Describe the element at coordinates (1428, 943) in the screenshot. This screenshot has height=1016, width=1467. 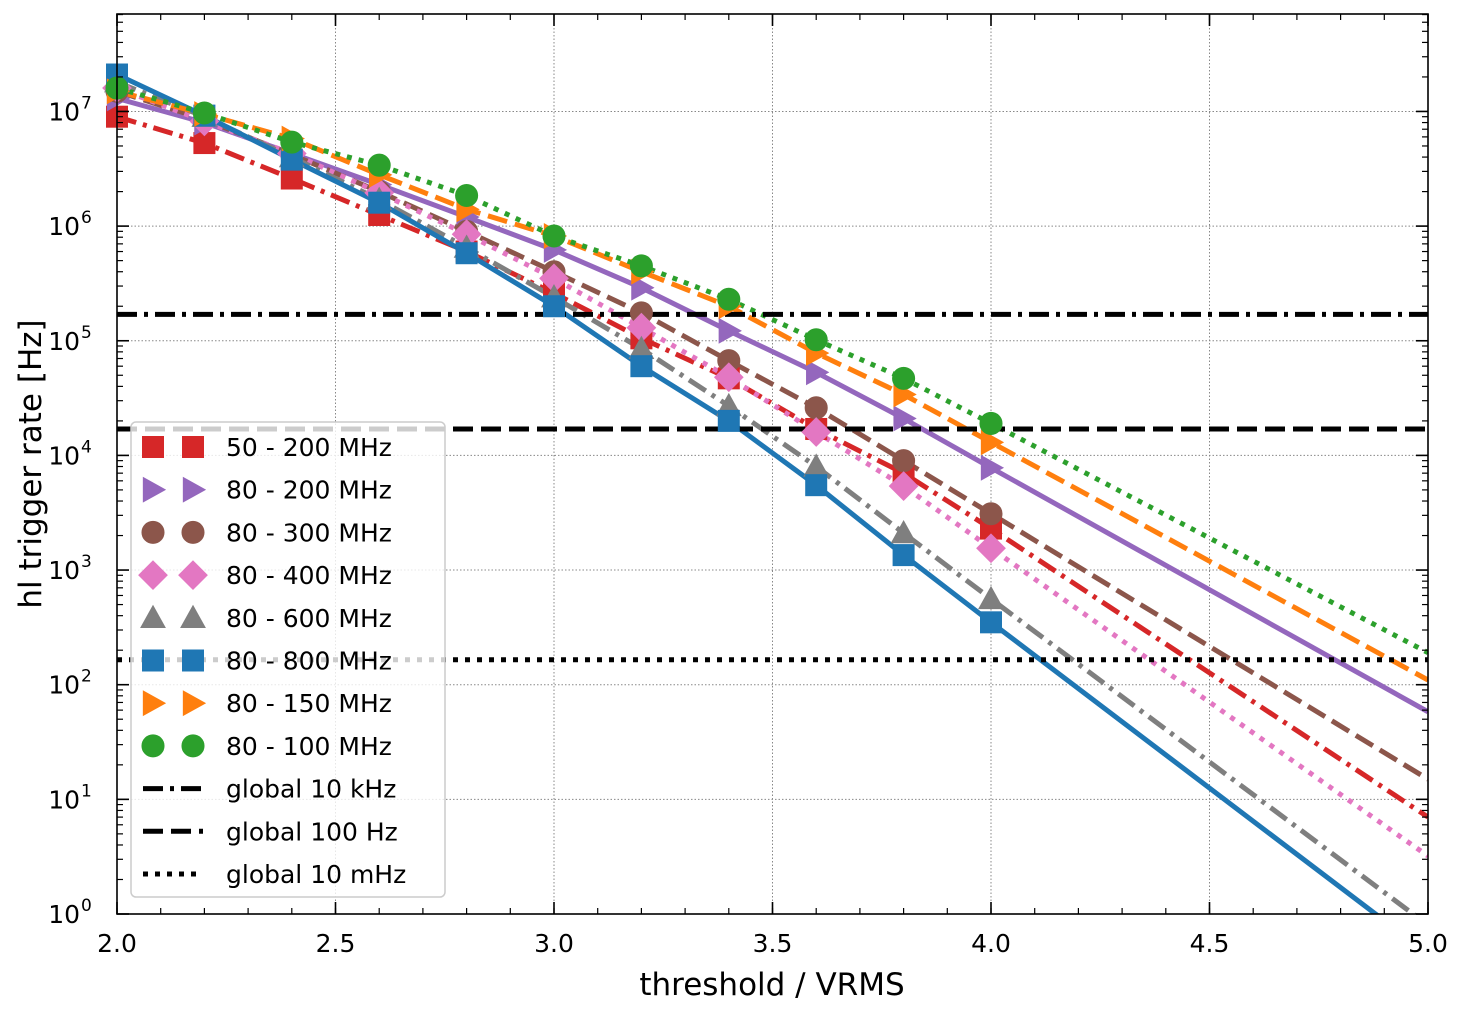
I see `x-tick-label: 5.0` at that location.